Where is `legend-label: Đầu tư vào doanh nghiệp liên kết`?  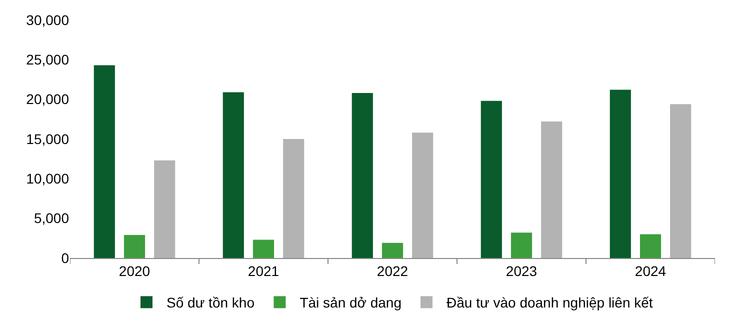
legend-label: Đầu tư vào doanh nghiệp liên kết is located at coordinates (549, 302).